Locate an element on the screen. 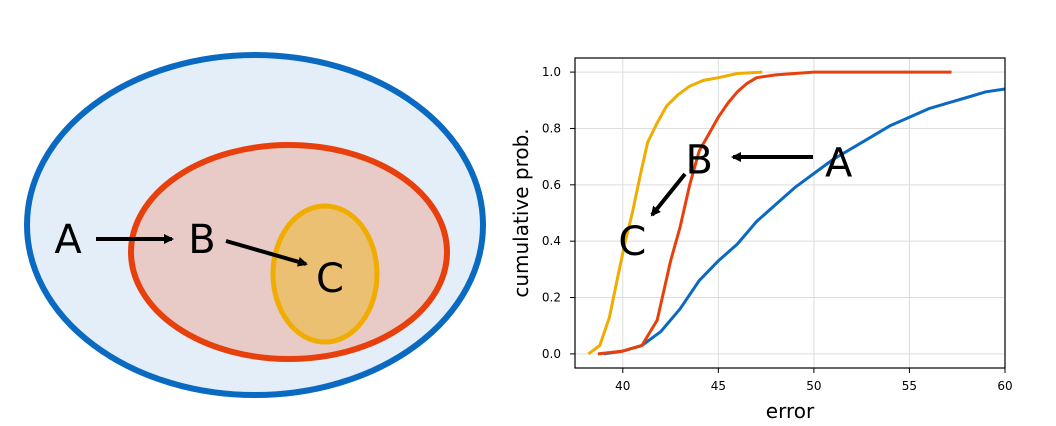  y-tick-label: 0.2 is located at coordinates (551, 298).